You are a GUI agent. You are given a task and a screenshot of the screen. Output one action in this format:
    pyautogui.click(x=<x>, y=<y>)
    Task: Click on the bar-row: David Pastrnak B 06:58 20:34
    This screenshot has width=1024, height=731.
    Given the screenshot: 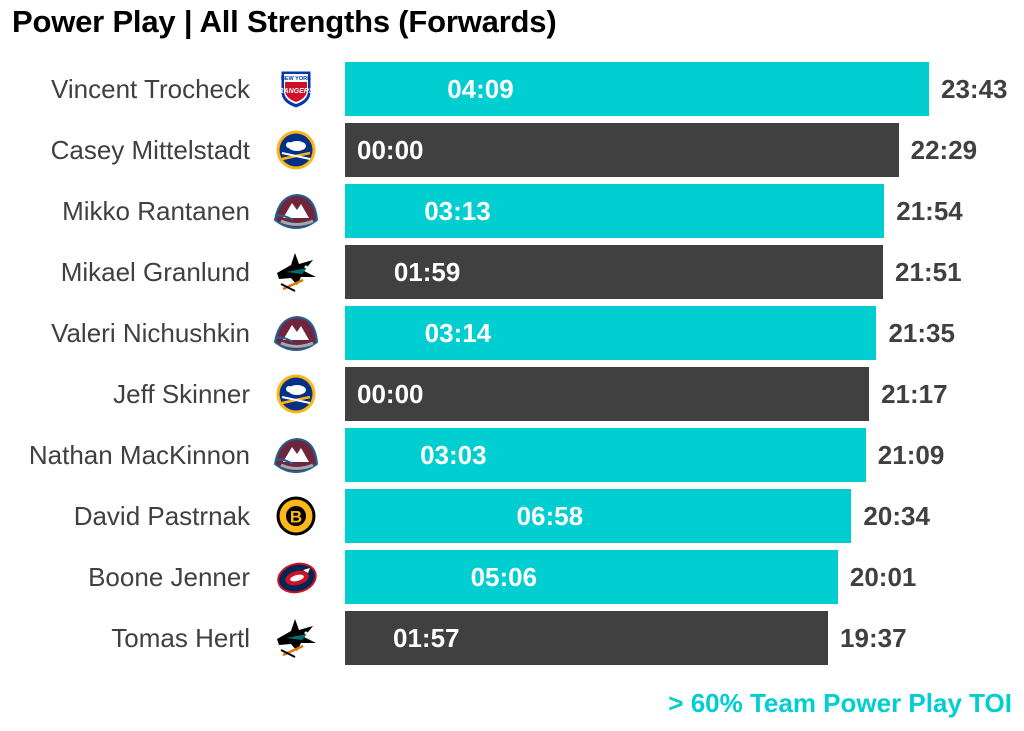 What is the action you would take?
    pyautogui.click(x=512, y=516)
    